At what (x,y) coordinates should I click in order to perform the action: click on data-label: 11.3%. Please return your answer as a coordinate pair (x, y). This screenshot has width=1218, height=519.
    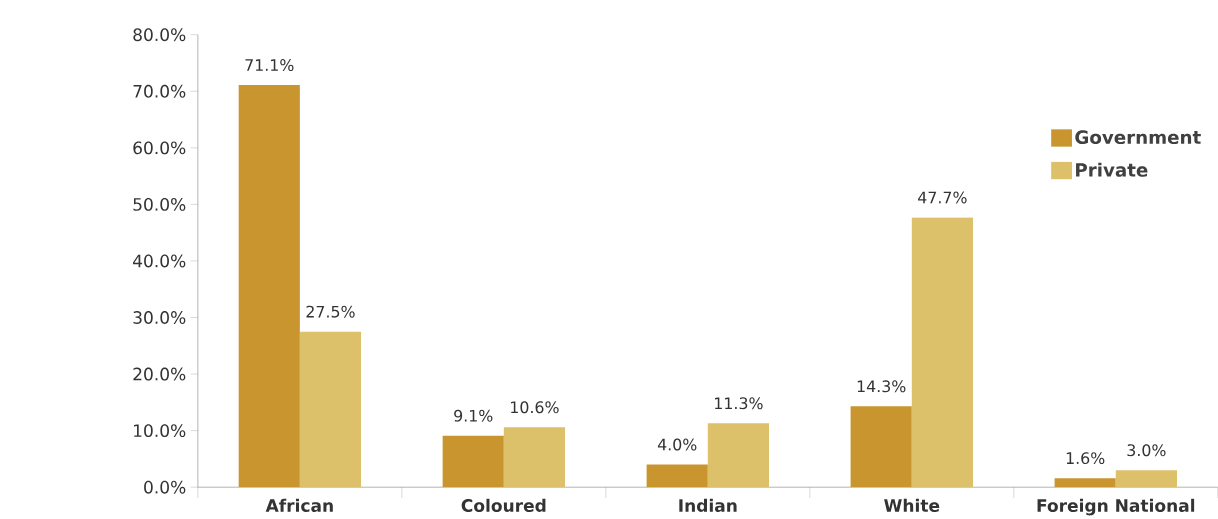
    Looking at the image, I should click on (739, 403).